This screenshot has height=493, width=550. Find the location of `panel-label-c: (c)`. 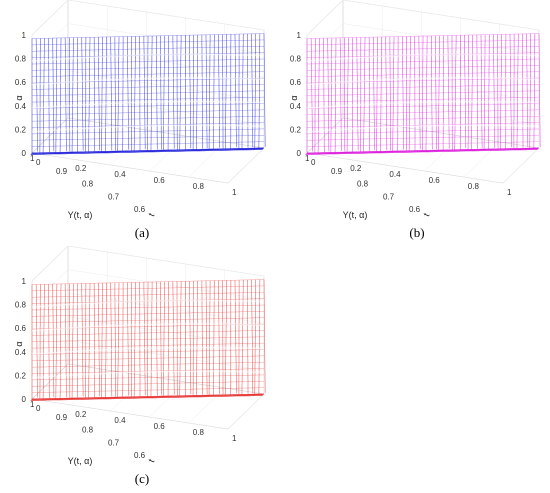

panel-label-c: (c) is located at coordinates (142, 478).